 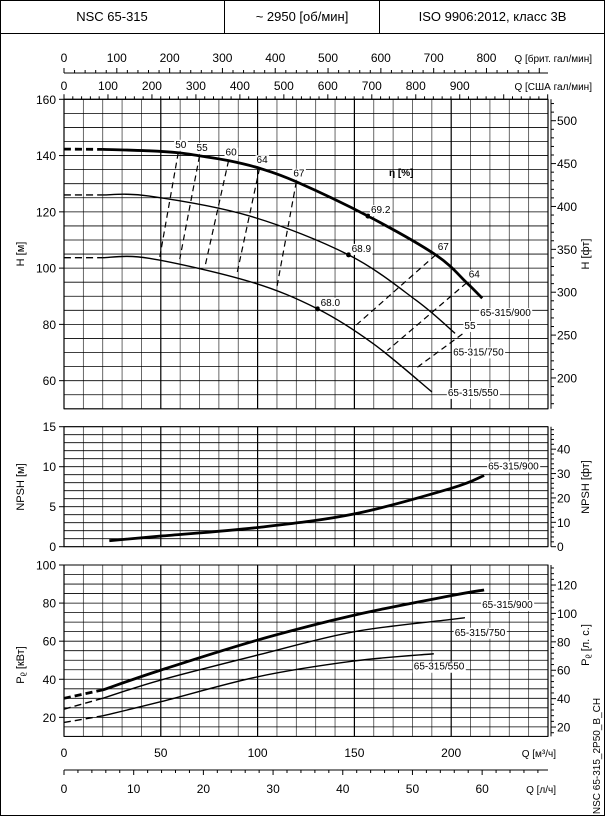 What do you see at coordinates (46, 100) in the screenshot?
I see `y-tick-label: 160` at bounding box center [46, 100].